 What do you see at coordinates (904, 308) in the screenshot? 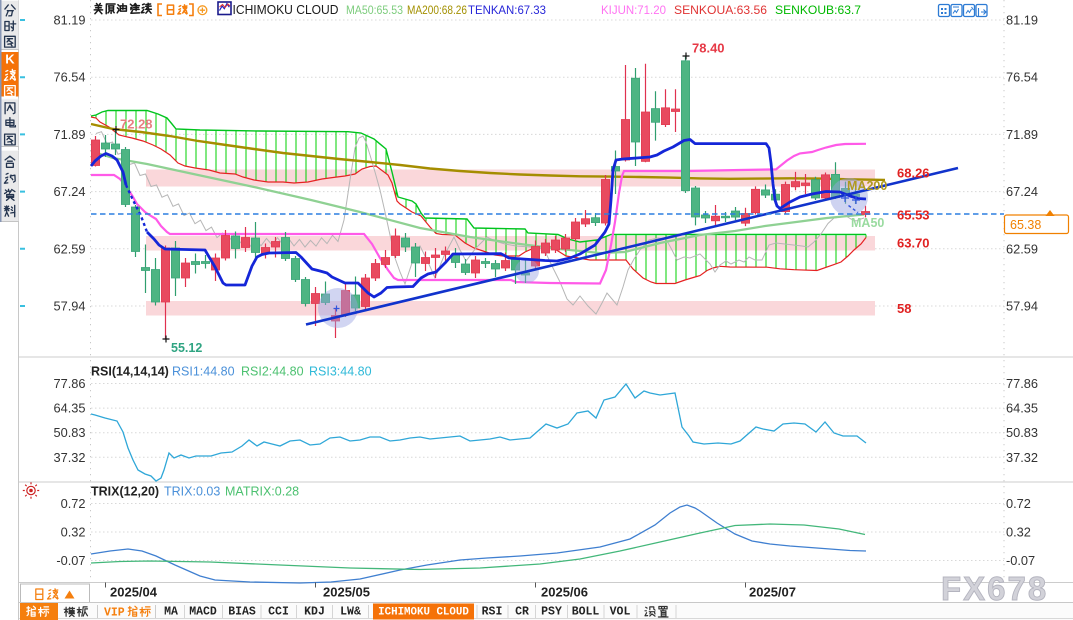
I see `svg-text: 58` at bounding box center [904, 308].